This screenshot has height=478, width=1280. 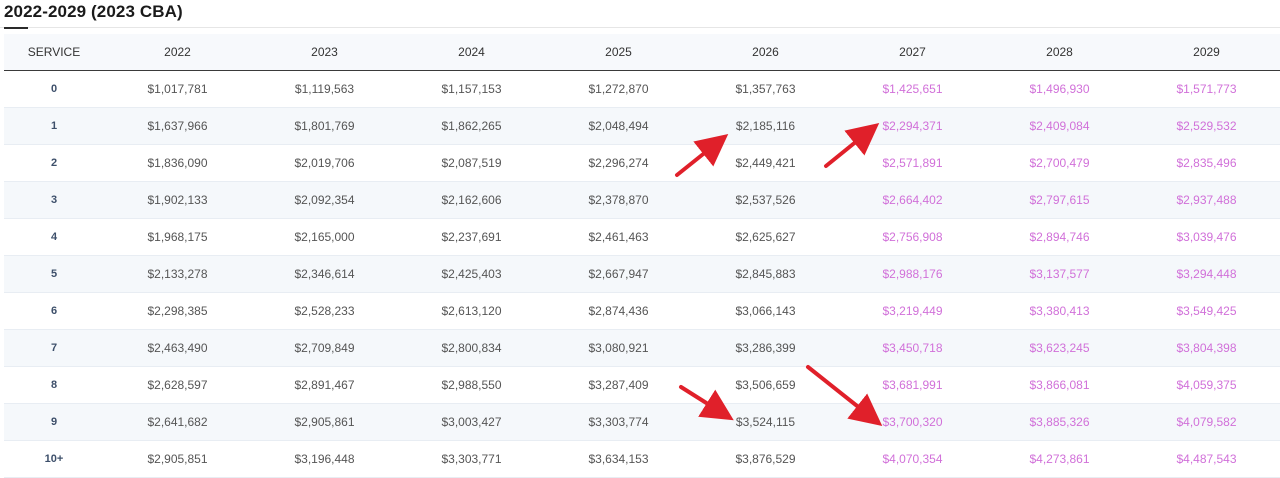 What do you see at coordinates (1206, 311) in the screenshot?
I see `projected-salary-cell: $3,549,425` at bounding box center [1206, 311].